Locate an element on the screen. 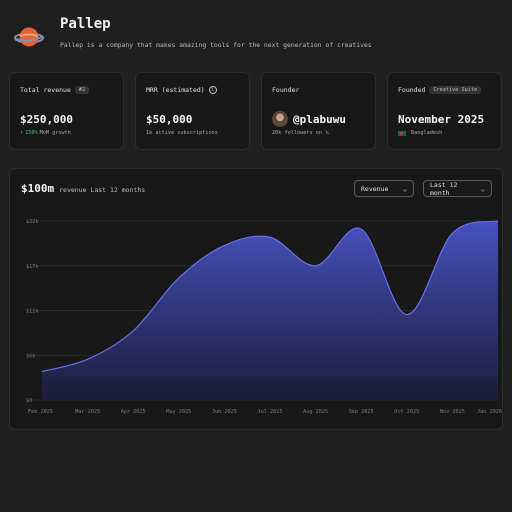 Image resolution: width=512 pixels, height=512 pixels. chart-caption: revenue Last 12 months is located at coordinates (102, 190).